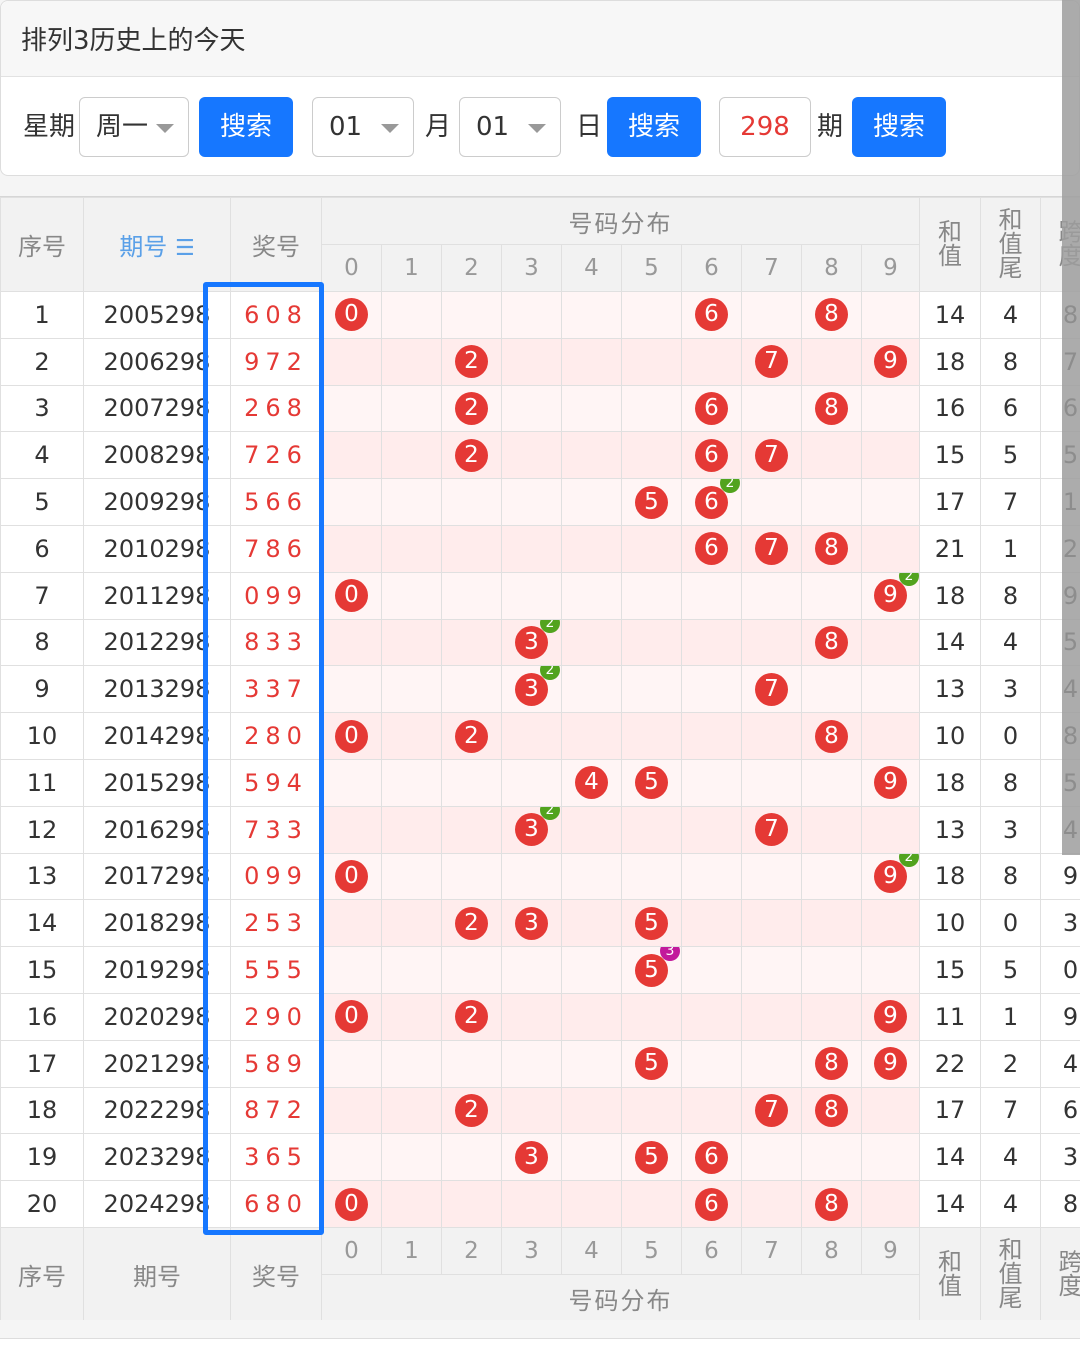 Image resolution: width=1080 pixels, height=1350 pixels. What do you see at coordinates (591, 783) in the screenshot?
I see `digit-ball: 4` at bounding box center [591, 783].